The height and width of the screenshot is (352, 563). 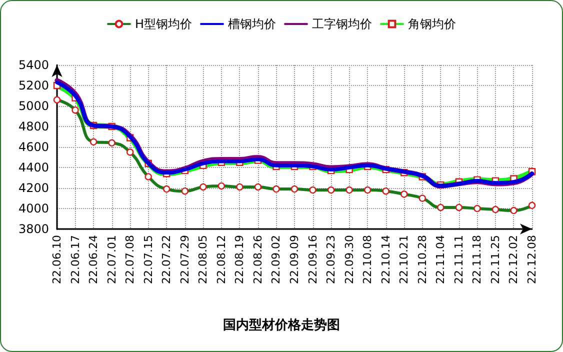 What do you see at coordinates (33, 65) in the screenshot?
I see `y-tick-label: 5400` at bounding box center [33, 65].